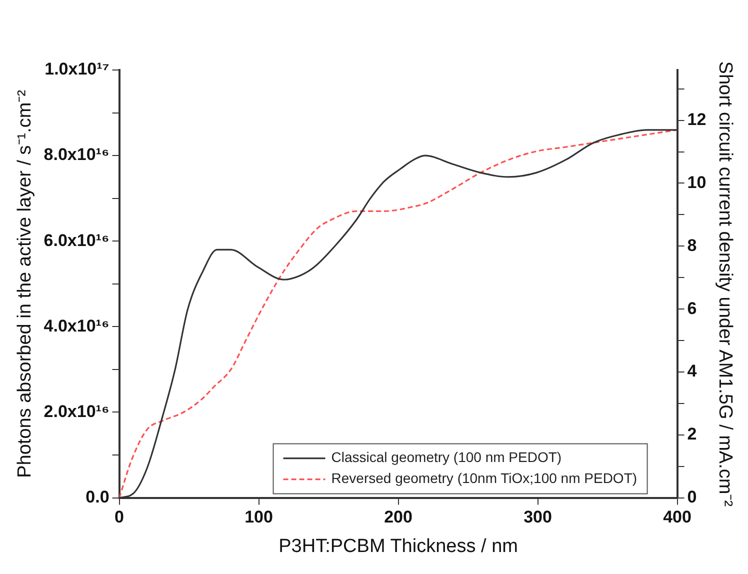 This screenshot has height=574, width=748. Describe the element at coordinates (258, 517) in the screenshot. I see `x-tick-label: 100` at that location.